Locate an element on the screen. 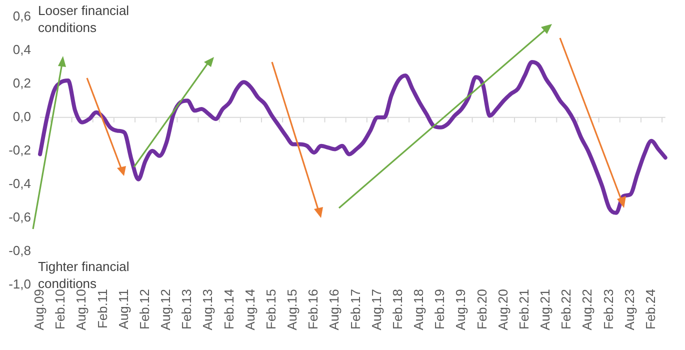 Image resolution: width=685 pixels, height=350 pixels. y-tick-label: -1,0 is located at coordinates (19, 284).